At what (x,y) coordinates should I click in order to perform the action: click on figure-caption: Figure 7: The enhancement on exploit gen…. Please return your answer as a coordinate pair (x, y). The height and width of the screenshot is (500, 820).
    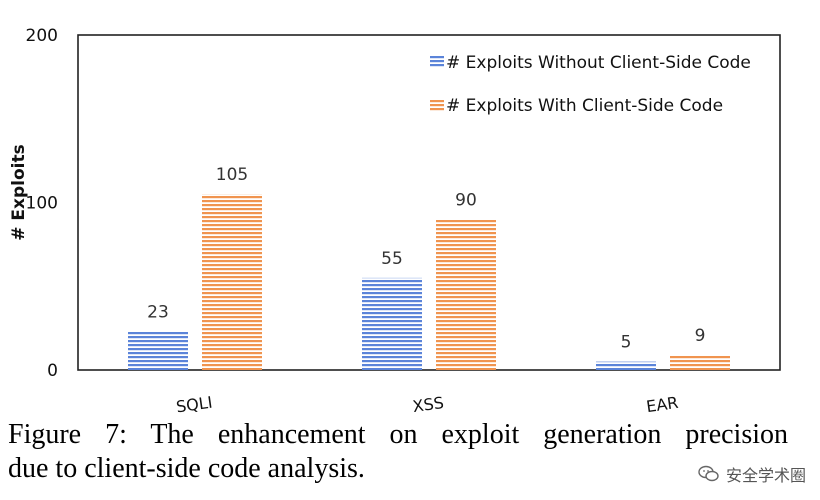
    Looking at the image, I should click on (398, 452).